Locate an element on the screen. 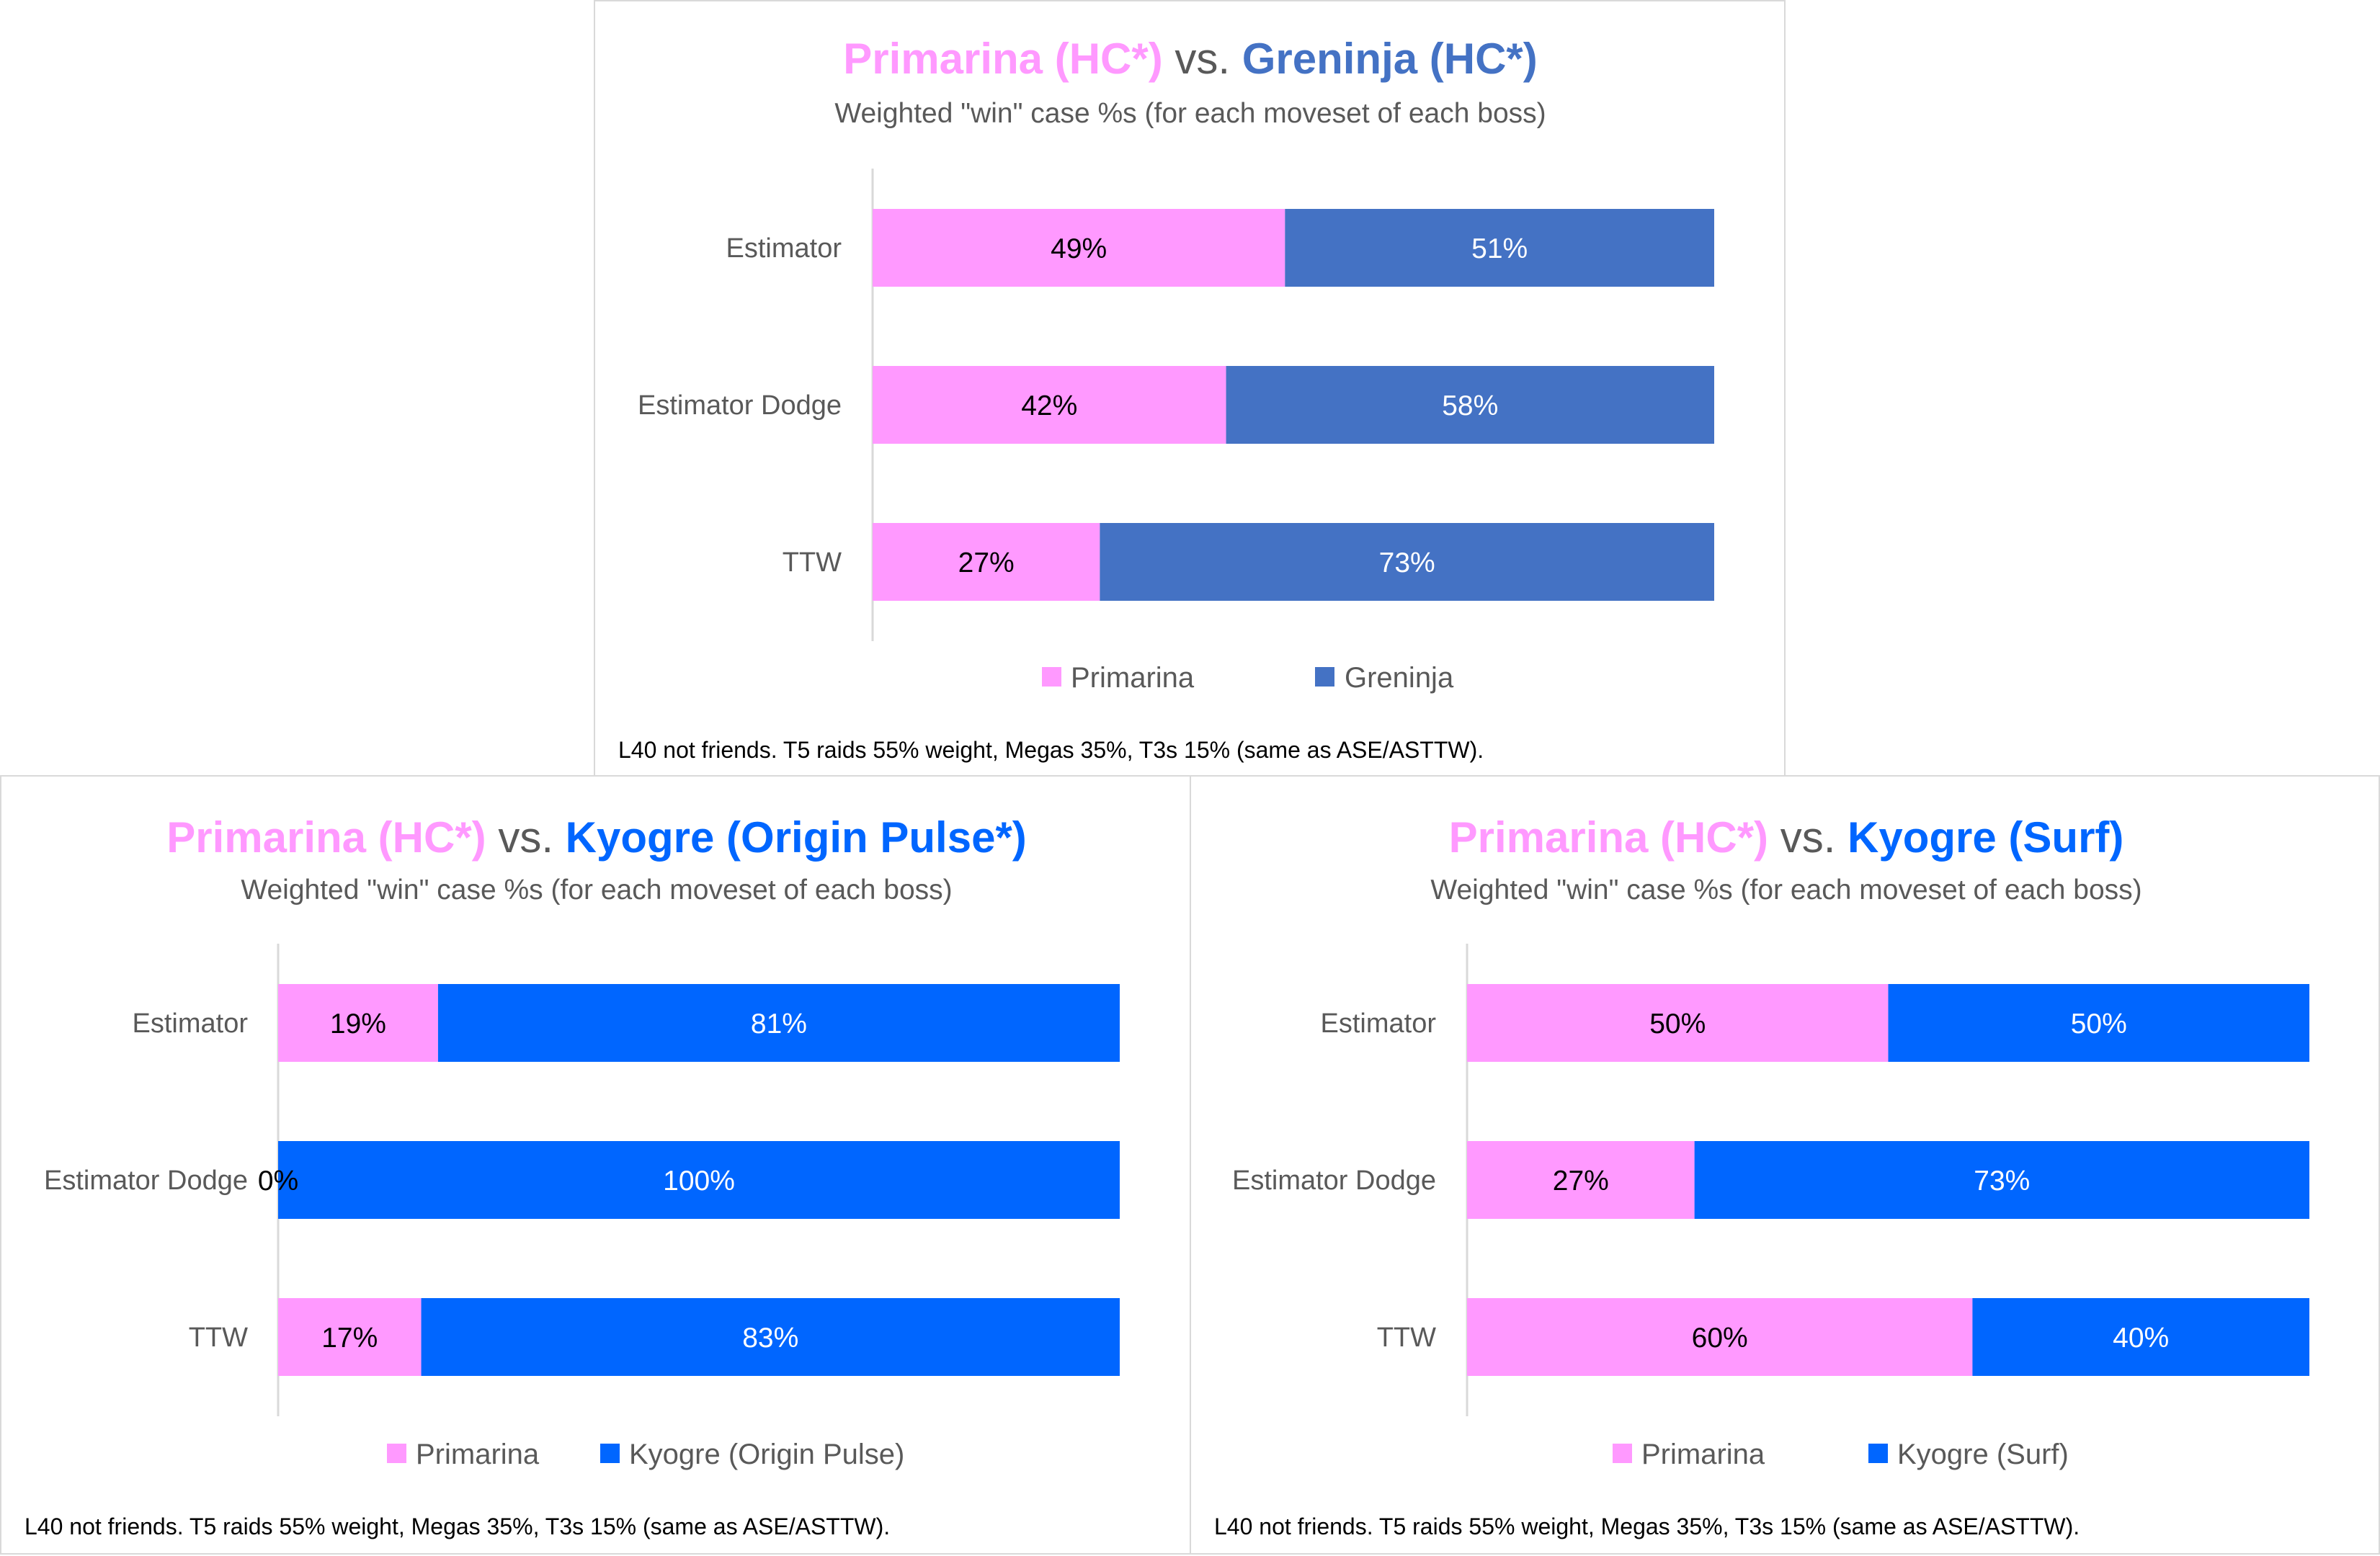 The image size is (2380, 1556). data-label: 83% is located at coordinates (770, 1338).